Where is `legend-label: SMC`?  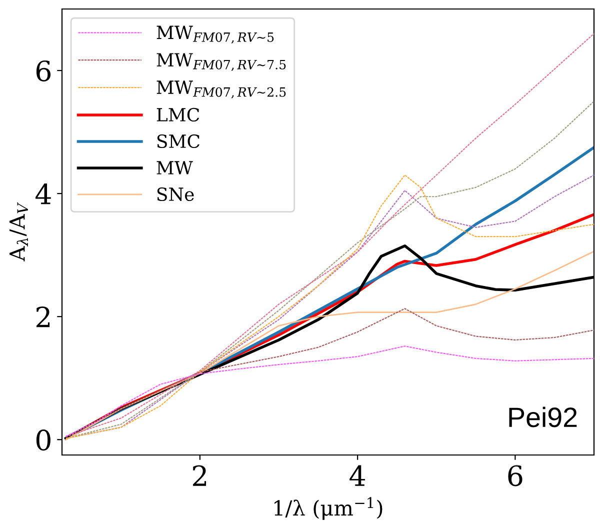
legend-label: SMC is located at coordinates (178, 141).